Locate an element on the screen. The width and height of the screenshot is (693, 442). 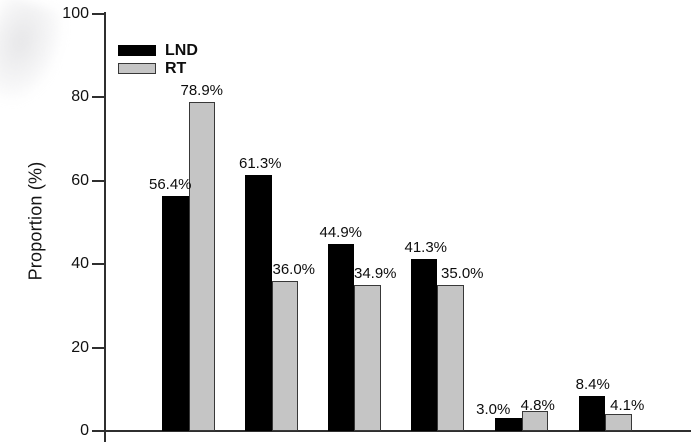
bar-value-label-lnd-group1: 56.4% is located at coordinates (170, 184).